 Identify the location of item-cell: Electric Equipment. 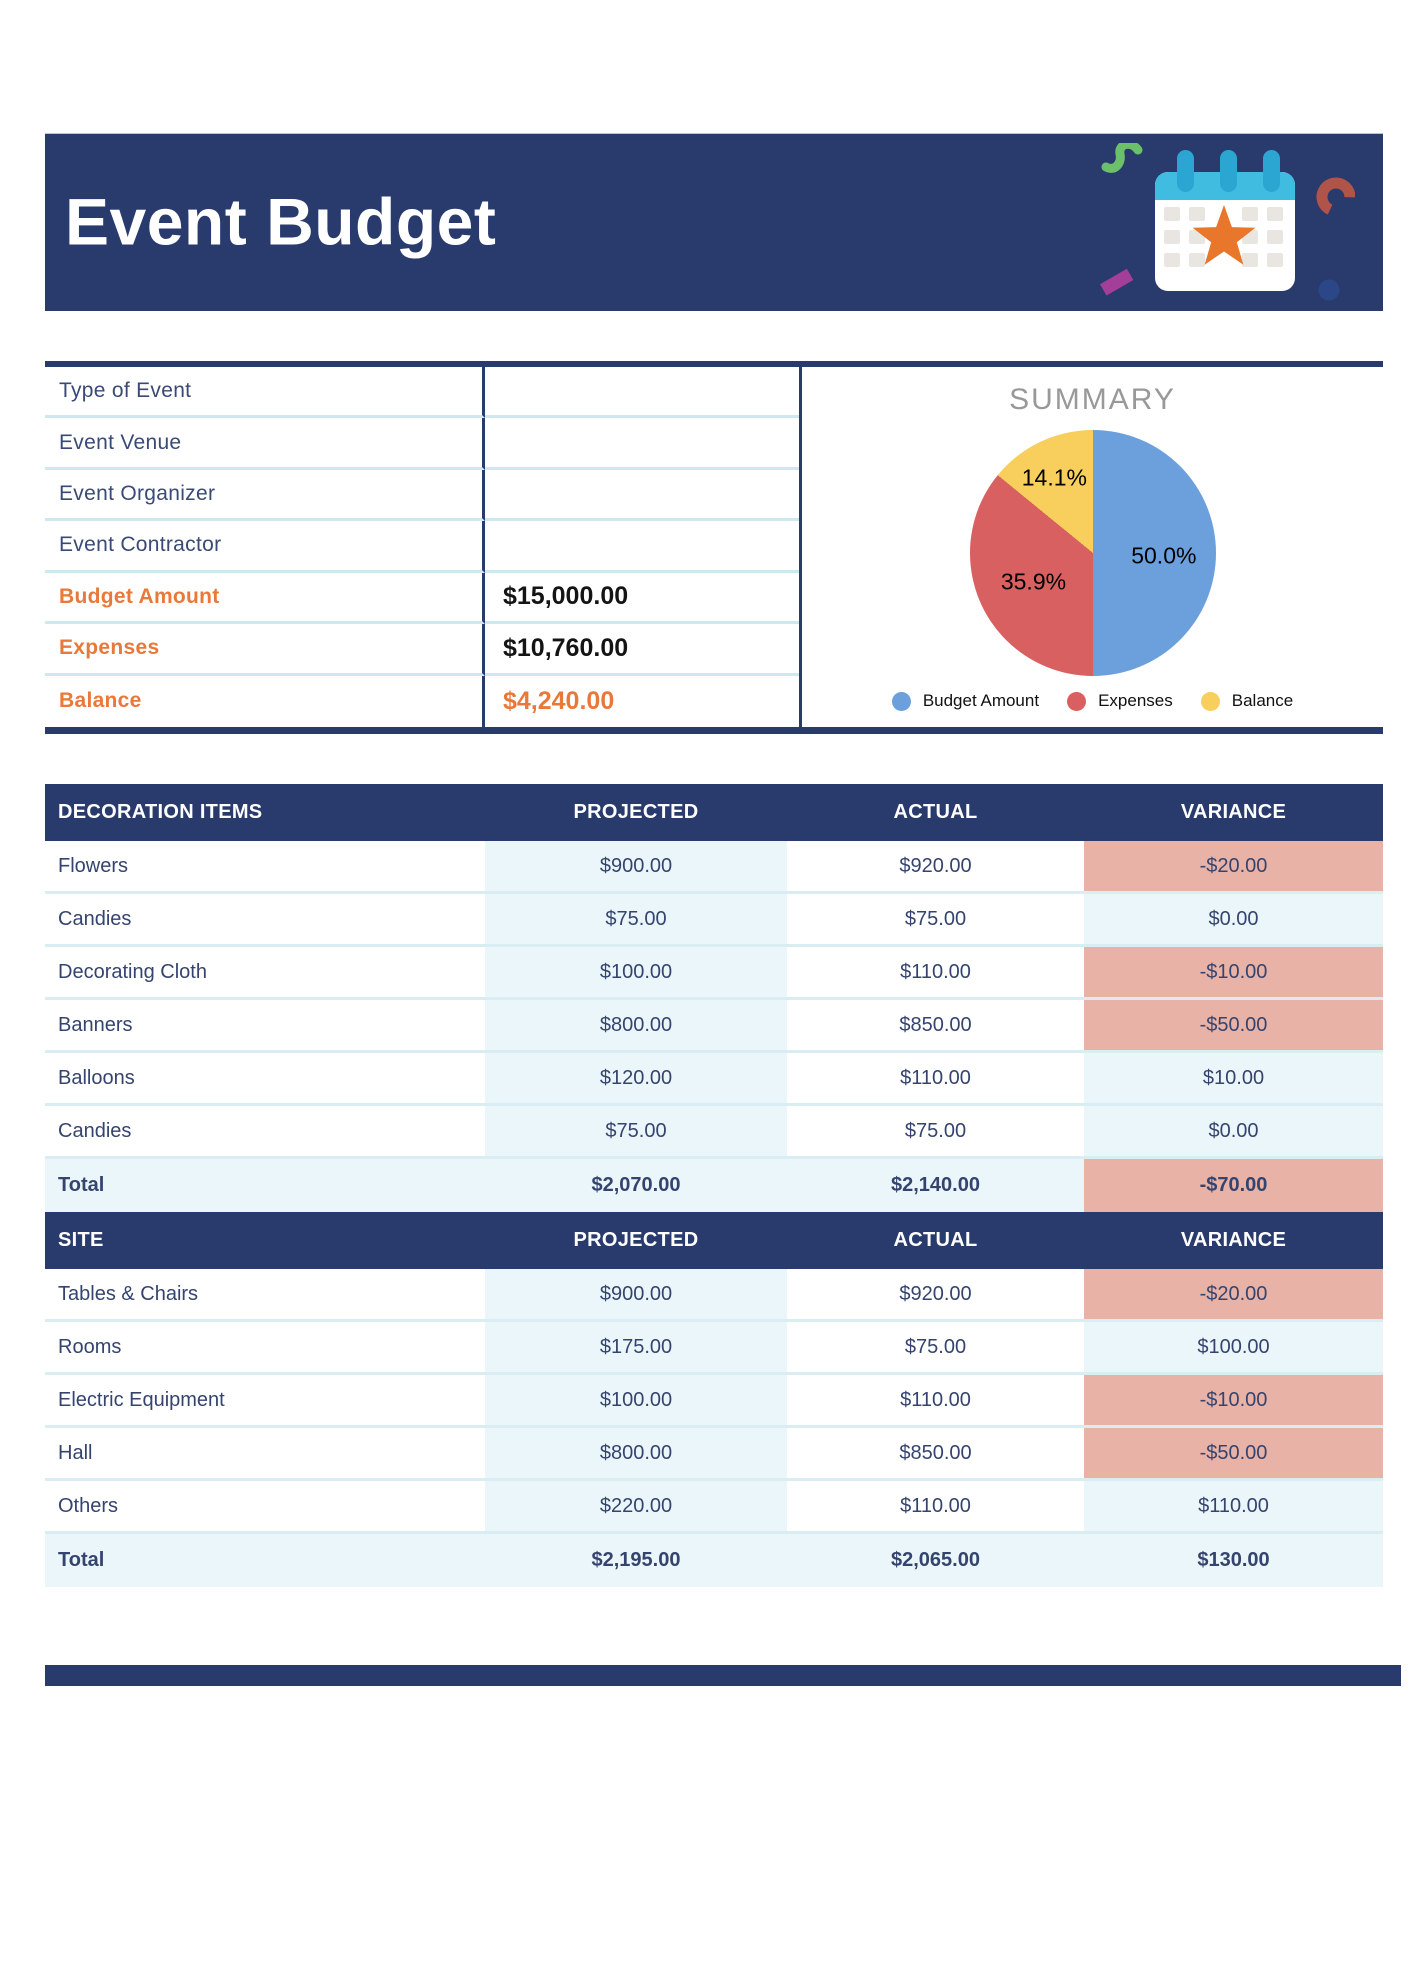
(265, 1400).